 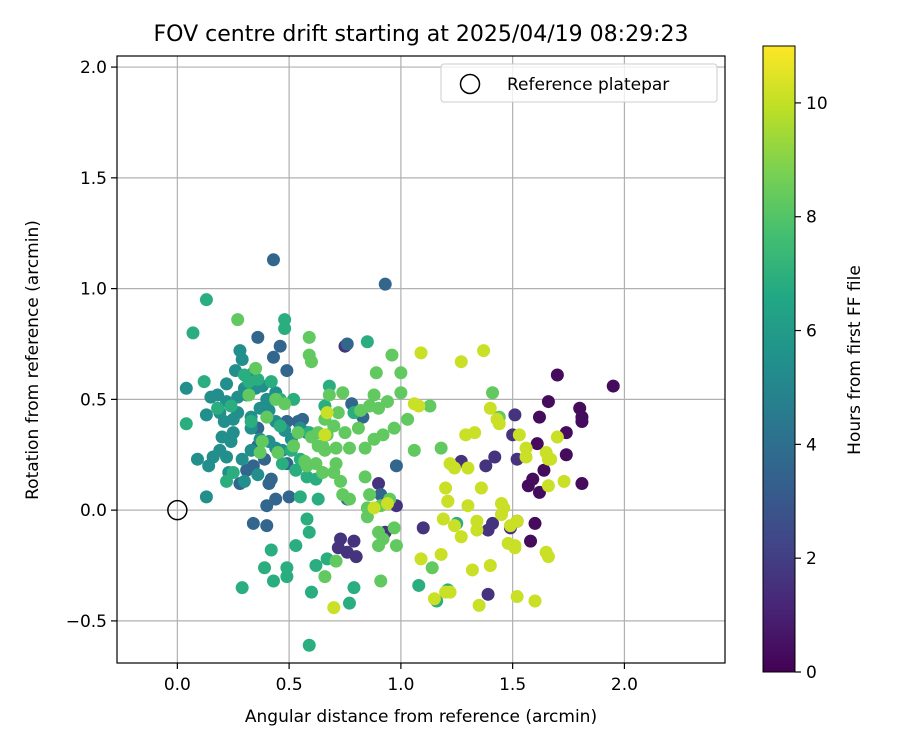 What do you see at coordinates (779, 359) in the screenshot?
I see `colorbar` at bounding box center [779, 359].